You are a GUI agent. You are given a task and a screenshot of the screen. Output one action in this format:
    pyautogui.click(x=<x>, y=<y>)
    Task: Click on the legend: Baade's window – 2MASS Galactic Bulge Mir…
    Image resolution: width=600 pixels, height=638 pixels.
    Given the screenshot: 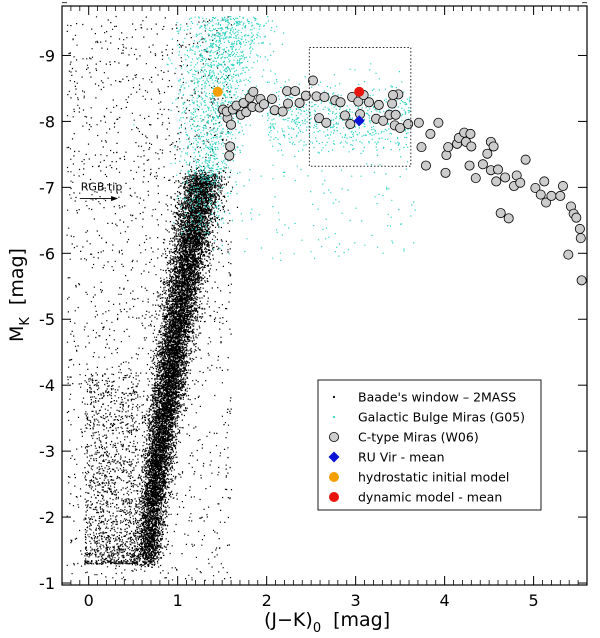 What is the action you would take?
    pyautogui.click(x=429, y=445)
    